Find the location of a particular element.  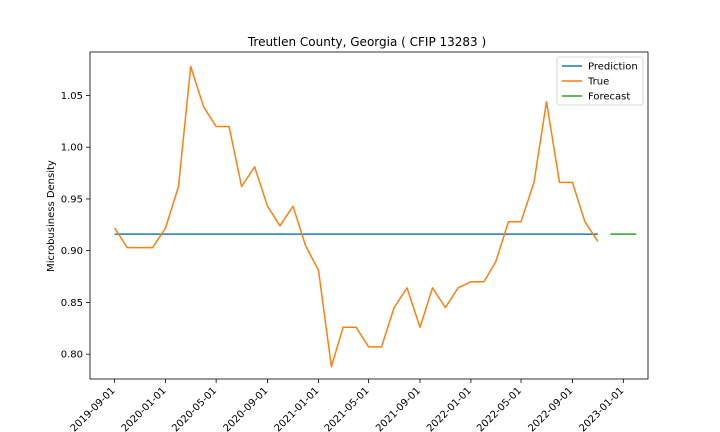

x-tick-label: 2021-05-01 is located at coordinates (347, 408).